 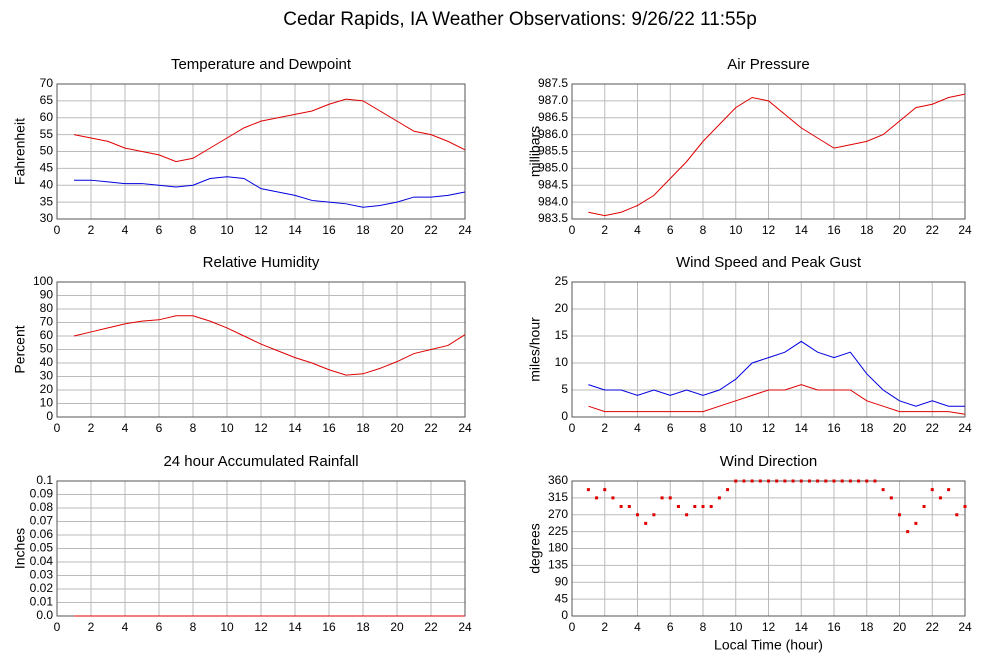 What do you see at coordinates (558, 480) in the screenshot?
I see `y-tick-label: 360` at bounding box center [558, 480].